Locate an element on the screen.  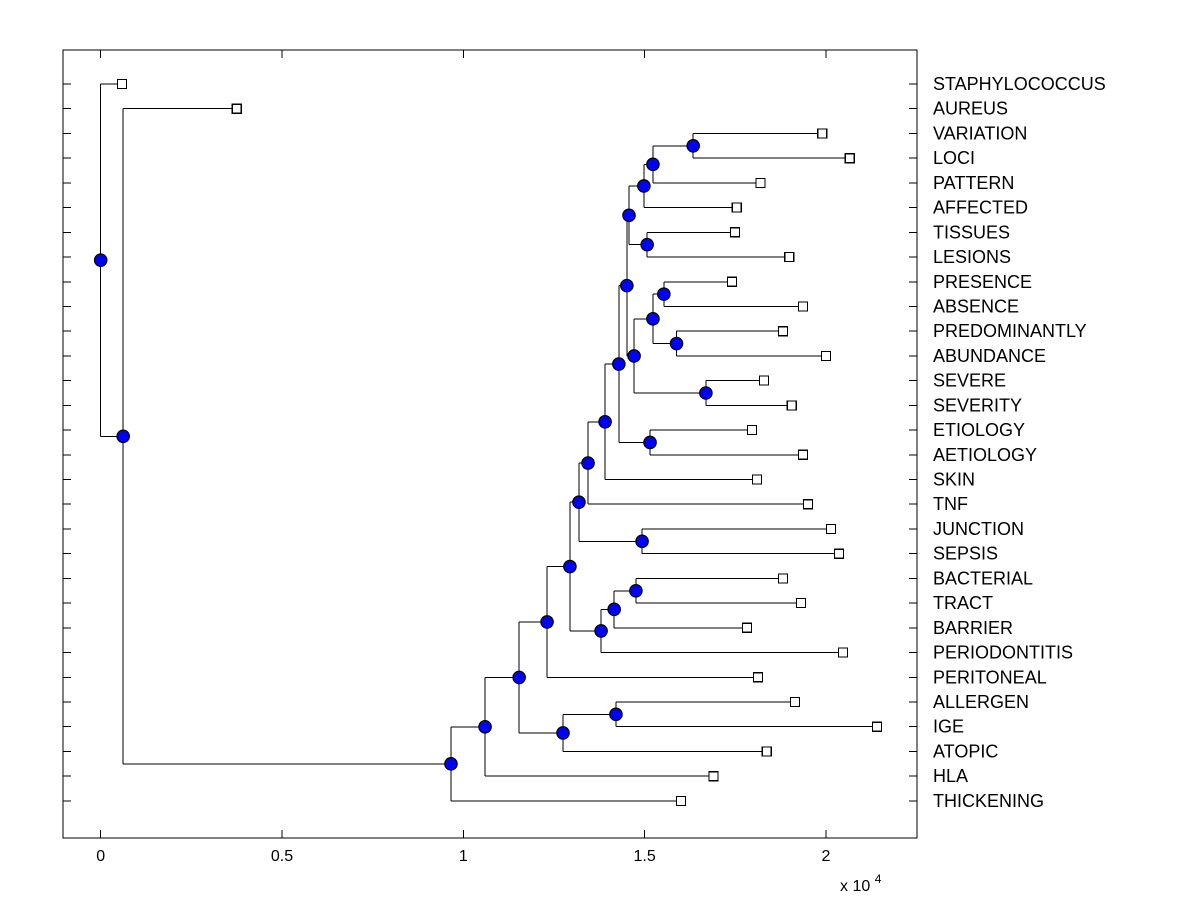
leaf-label: VARIATION is located at coordinates (980, 133).